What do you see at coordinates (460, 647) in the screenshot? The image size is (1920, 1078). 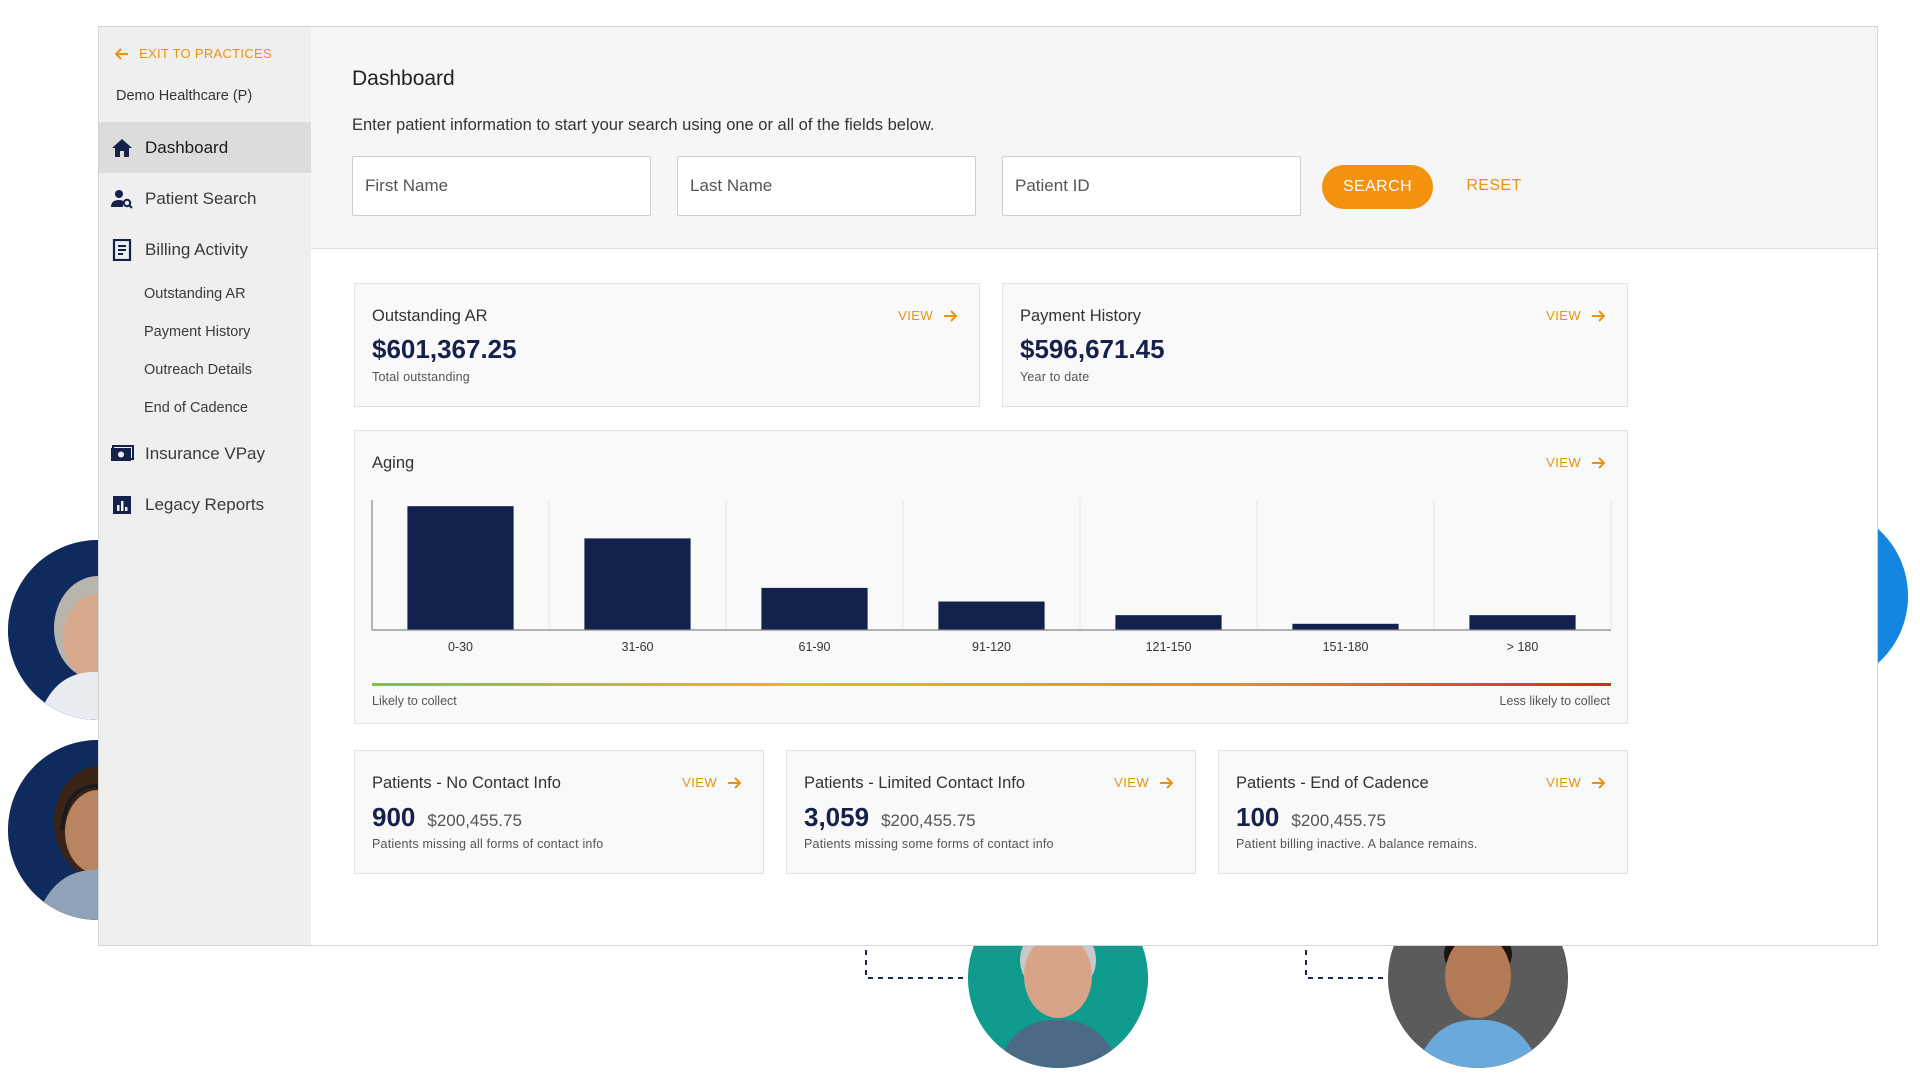 I see `x-tick-label: 0-30` at bounding box center [460, 647].